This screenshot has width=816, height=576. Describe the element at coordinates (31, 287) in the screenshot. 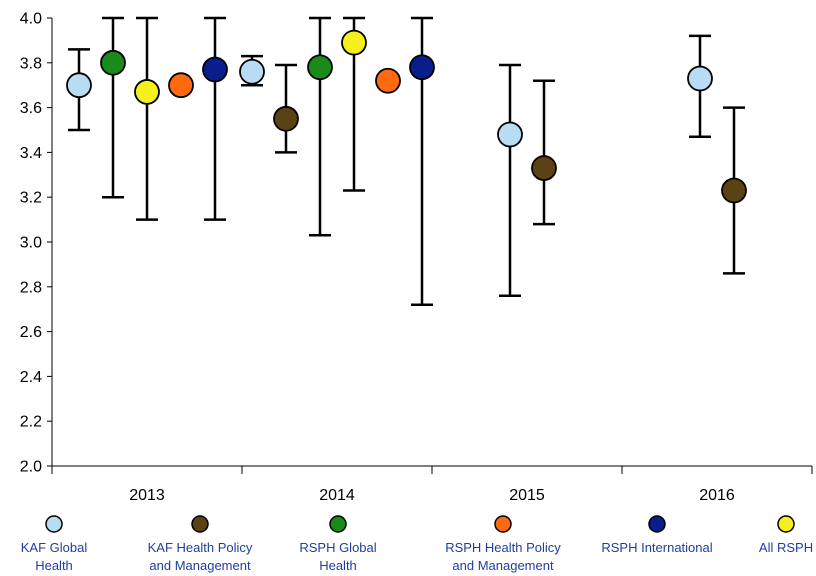

I see `y-tick-label: 2.8` at that location.